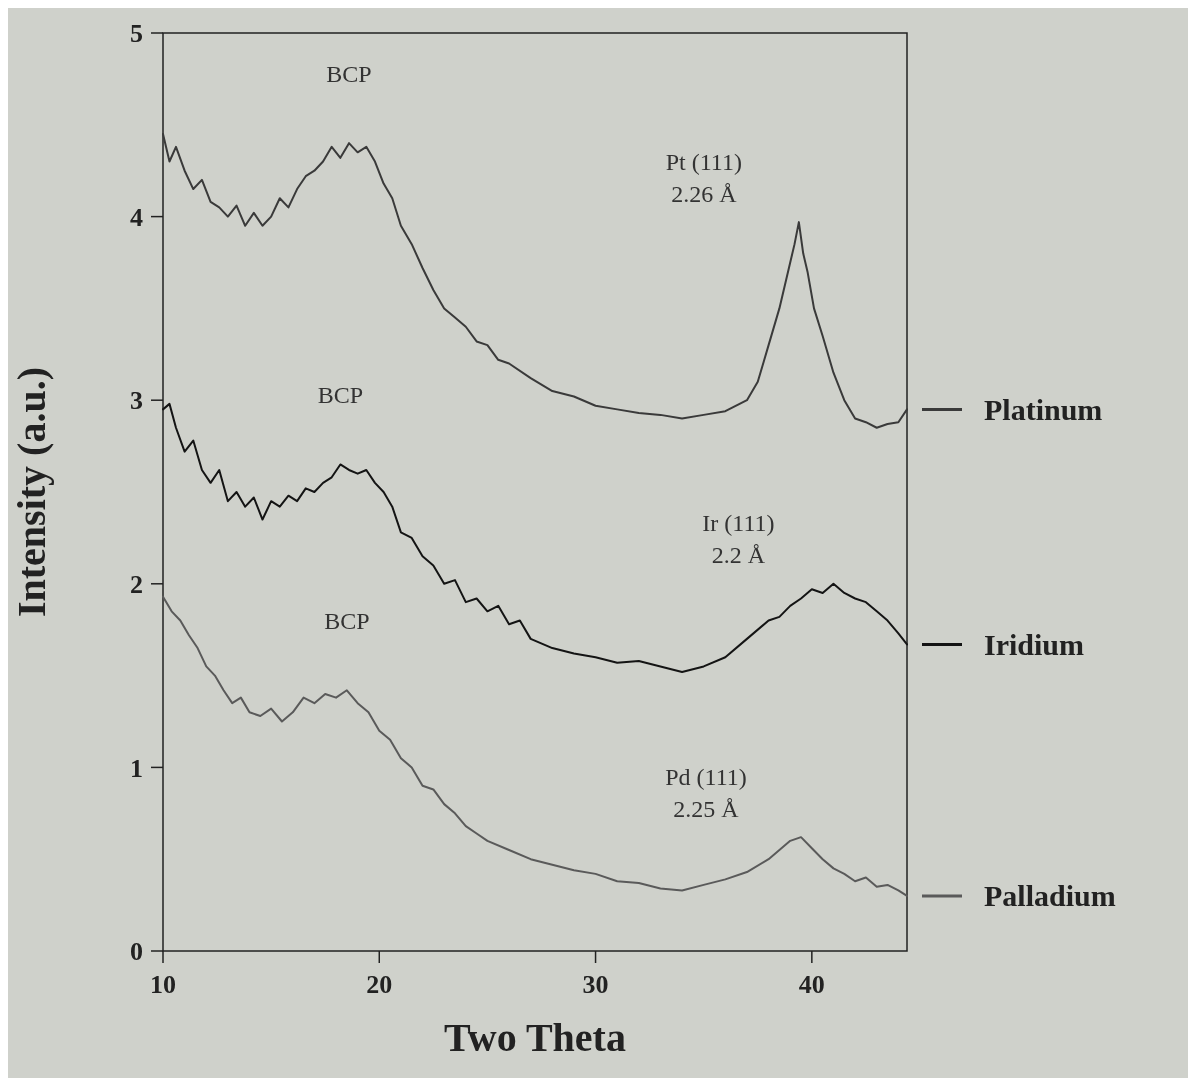  Describe the element at coordinates (1050, 896) in the screenshot. I see `legend-label: Palladium` at that location.